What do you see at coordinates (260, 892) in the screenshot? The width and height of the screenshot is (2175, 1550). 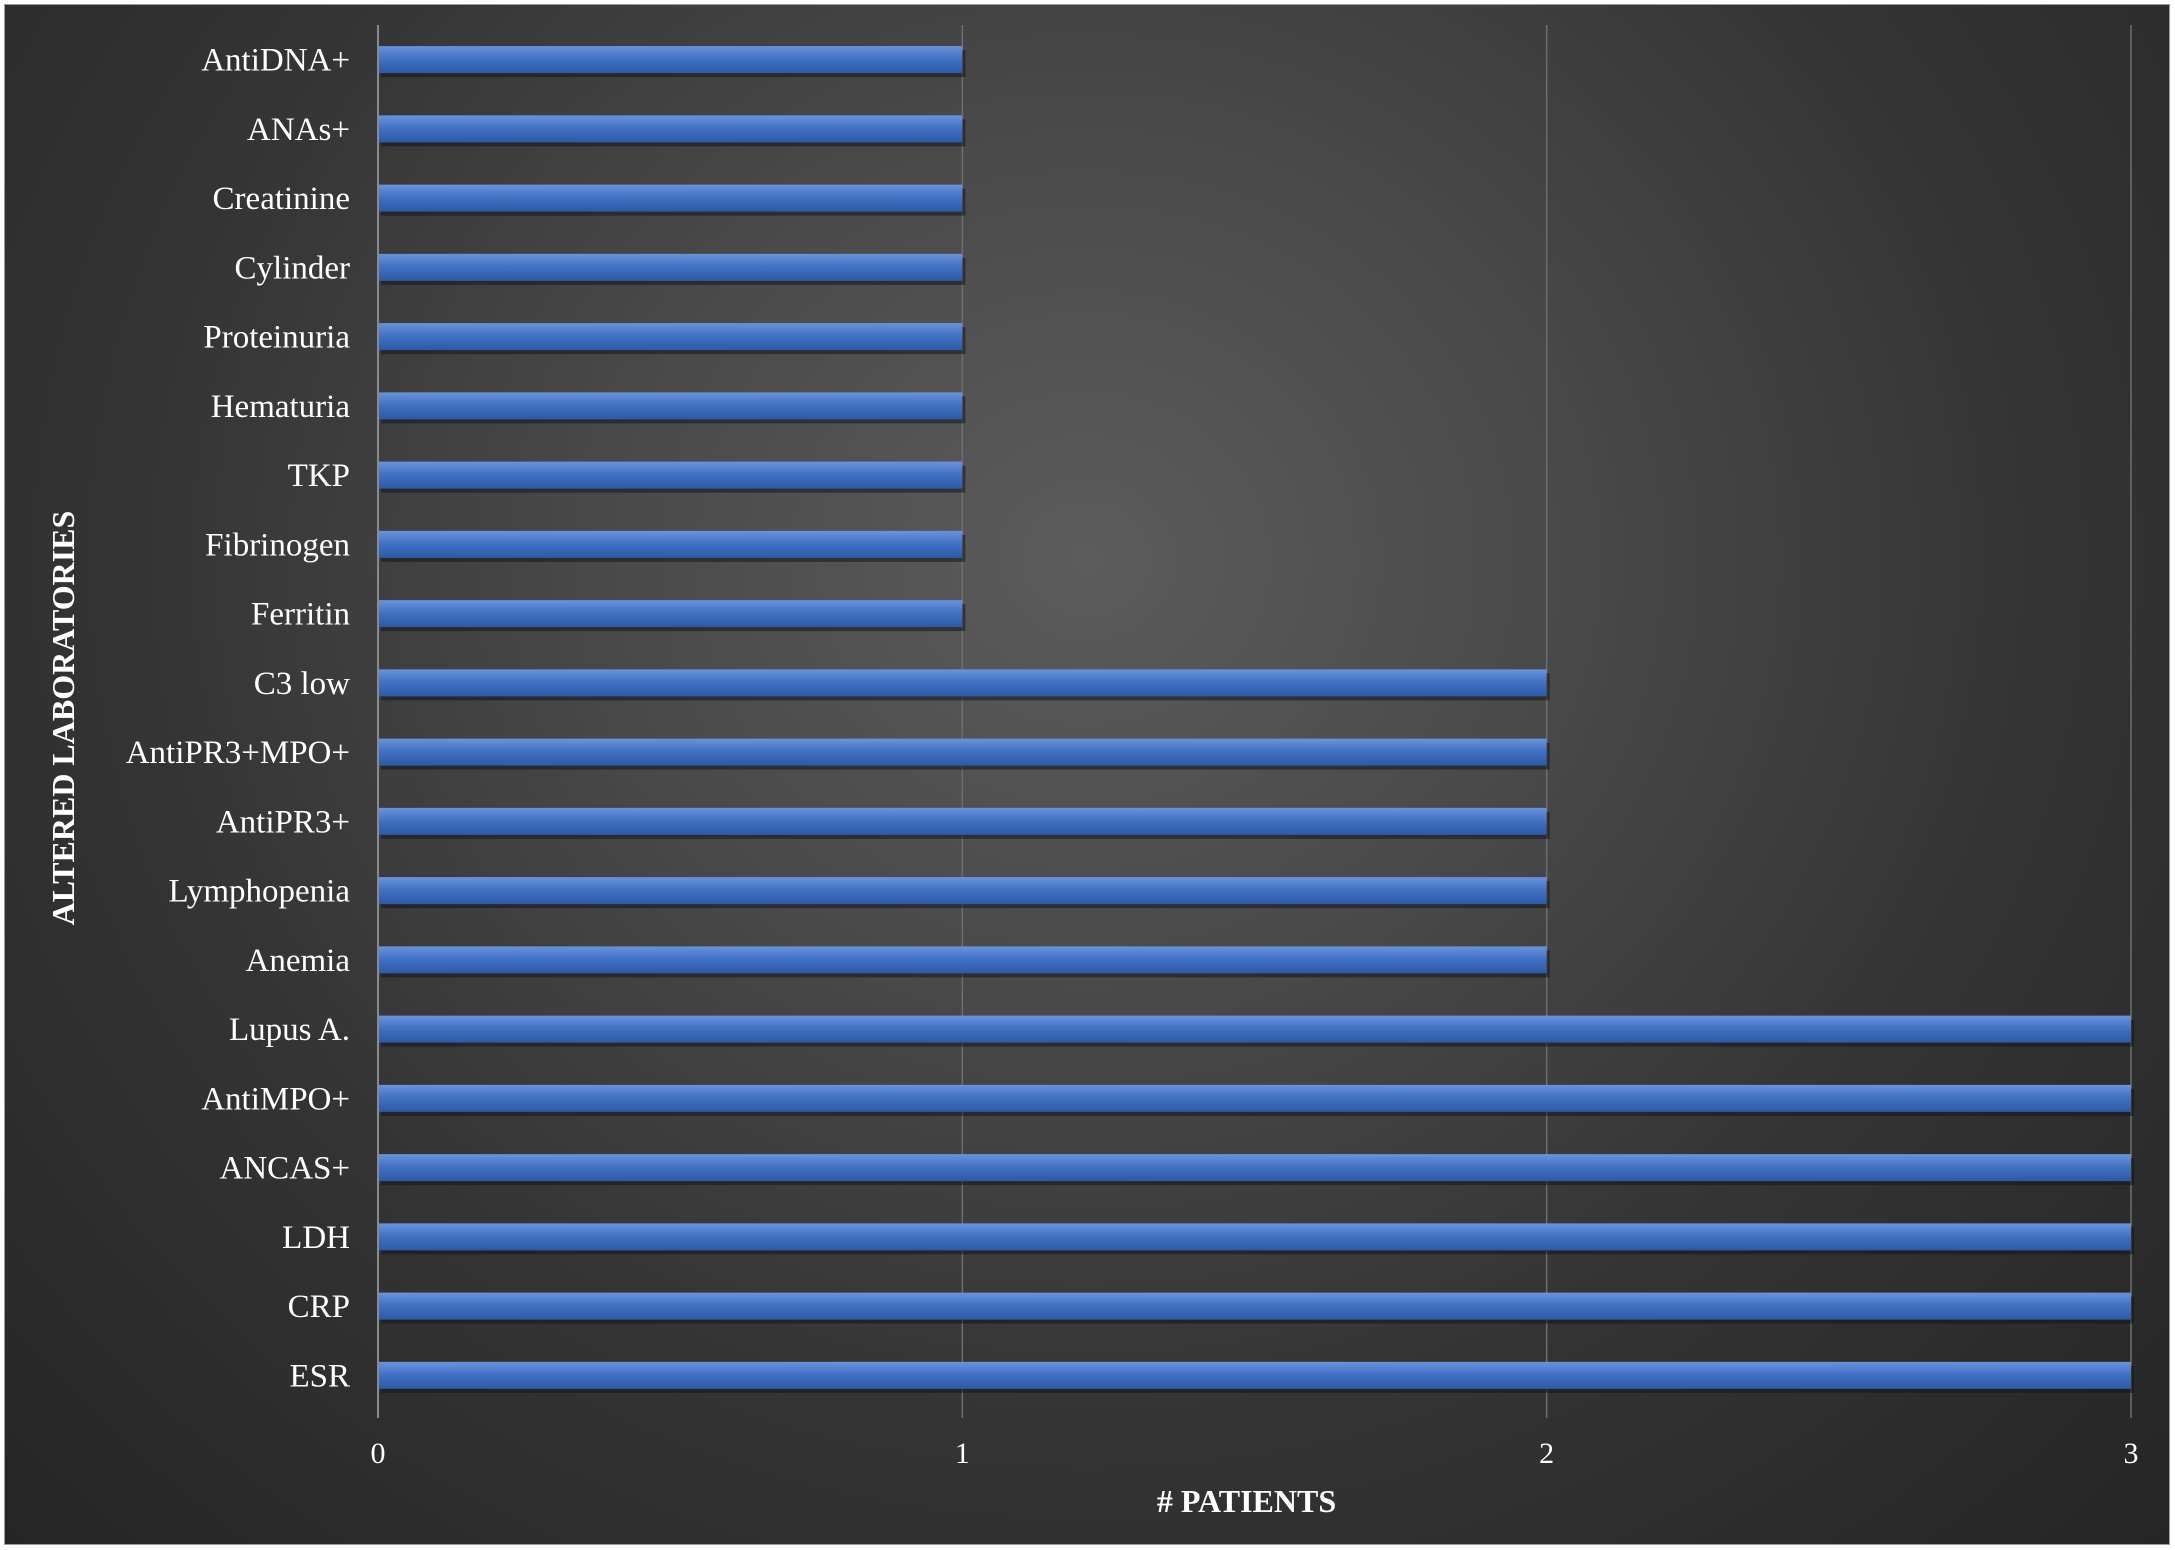 I see `category-label: Lymphopenia` at bounding box center [260, 892].